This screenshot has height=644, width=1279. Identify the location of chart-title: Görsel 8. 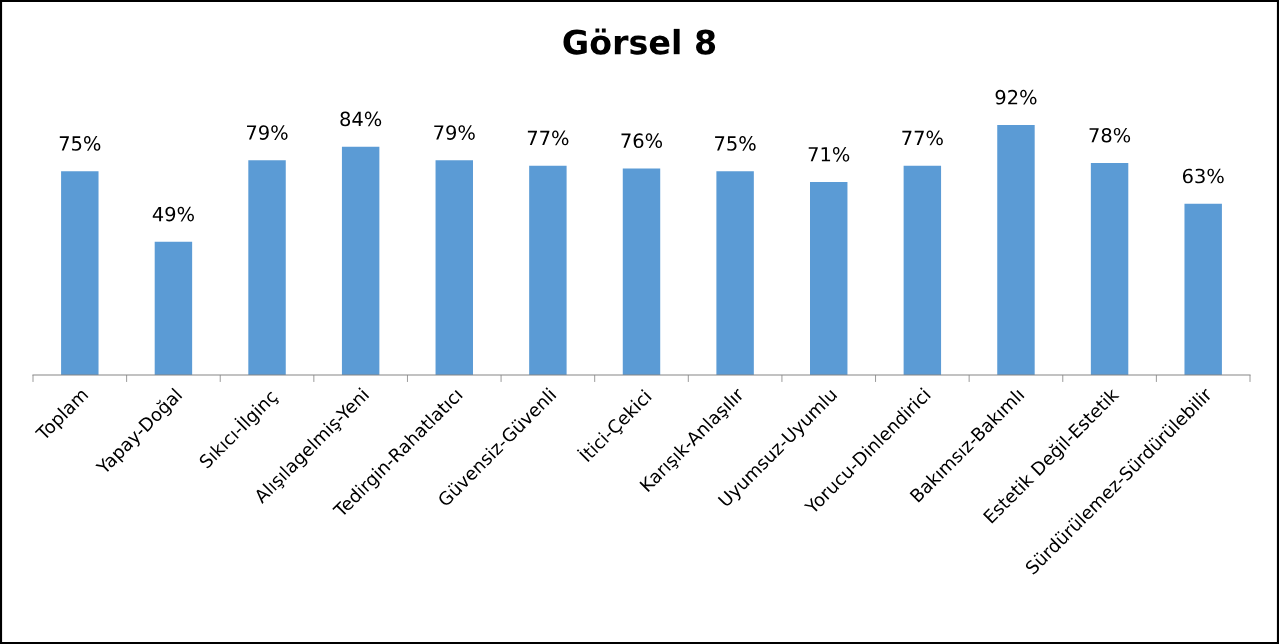
(639, 41).